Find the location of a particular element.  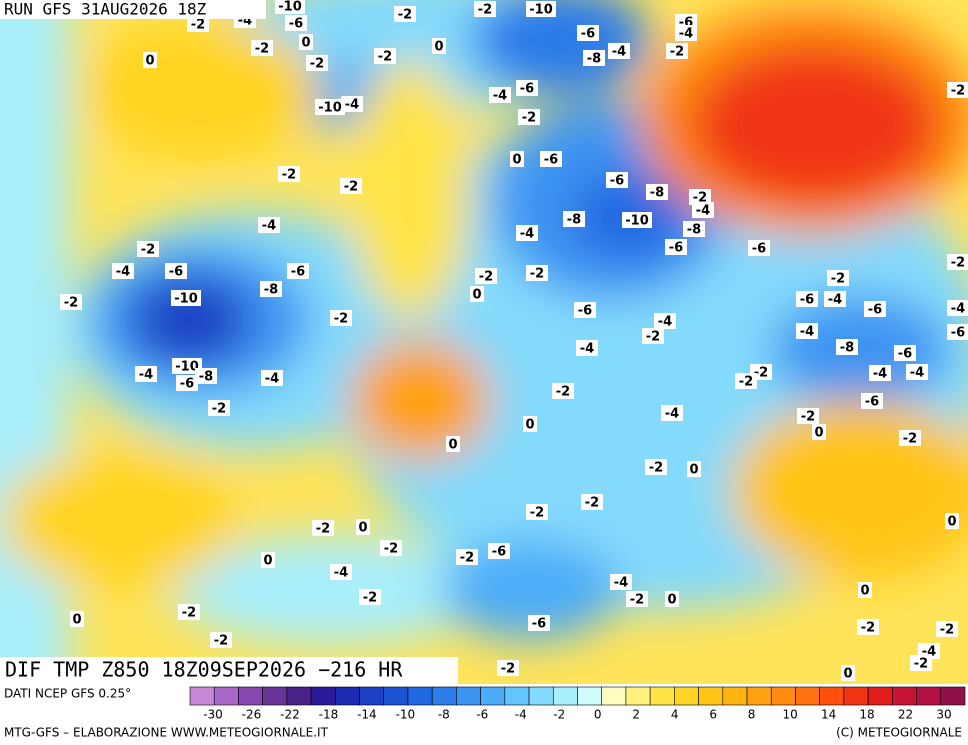

legend-tick-label: 14 is located at coordinates (828, 715).